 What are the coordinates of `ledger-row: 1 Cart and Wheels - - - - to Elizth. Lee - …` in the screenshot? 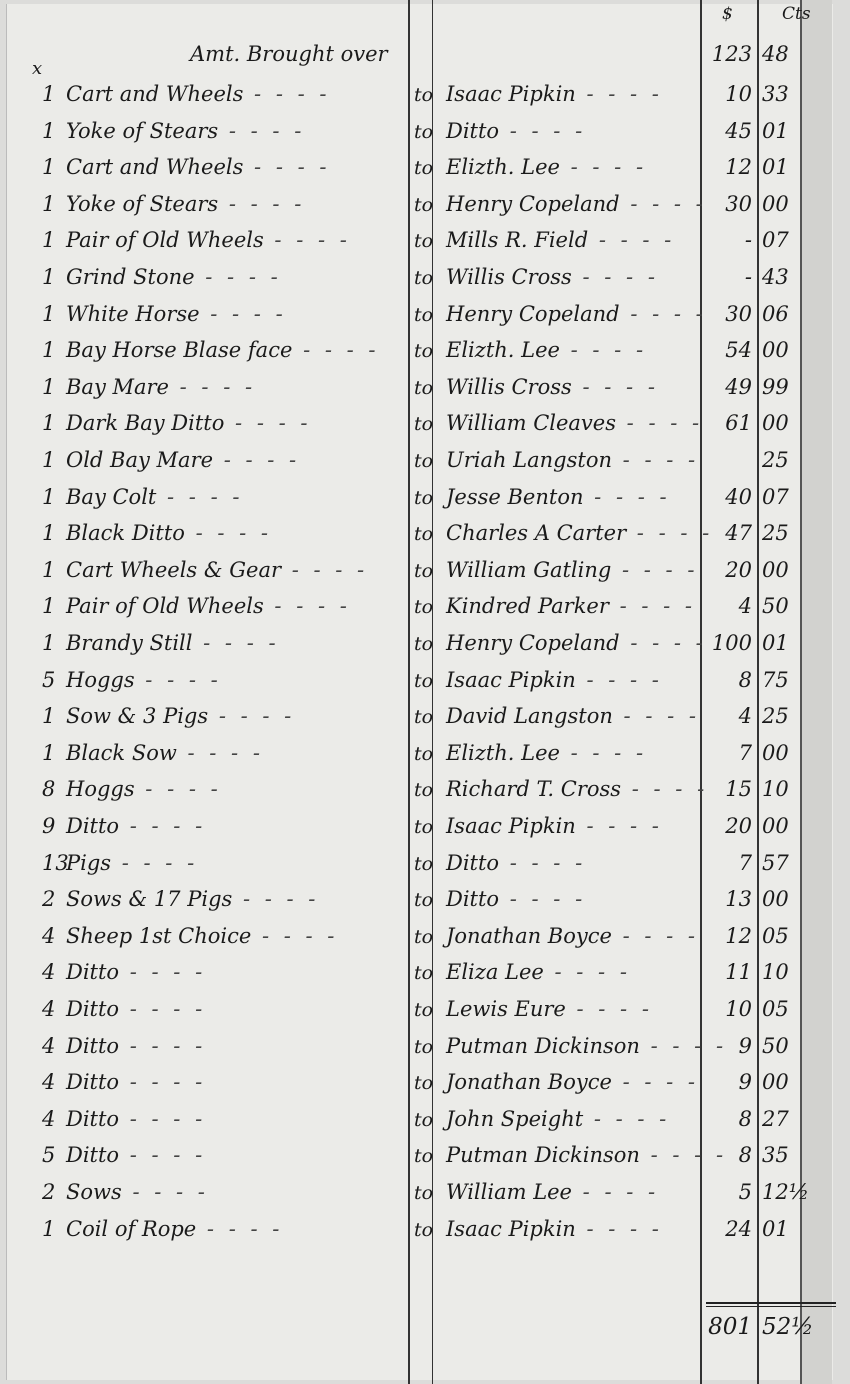 It's located at (425, 167).